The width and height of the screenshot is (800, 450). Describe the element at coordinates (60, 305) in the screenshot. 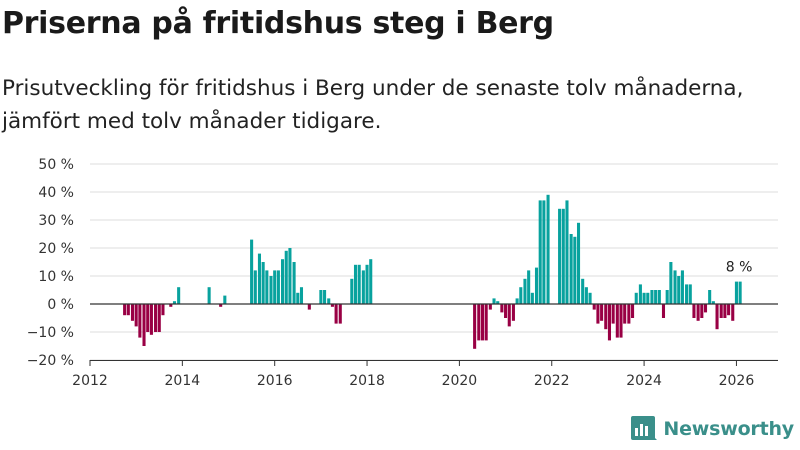

I see `y-tick-label: 0 %` at that location.